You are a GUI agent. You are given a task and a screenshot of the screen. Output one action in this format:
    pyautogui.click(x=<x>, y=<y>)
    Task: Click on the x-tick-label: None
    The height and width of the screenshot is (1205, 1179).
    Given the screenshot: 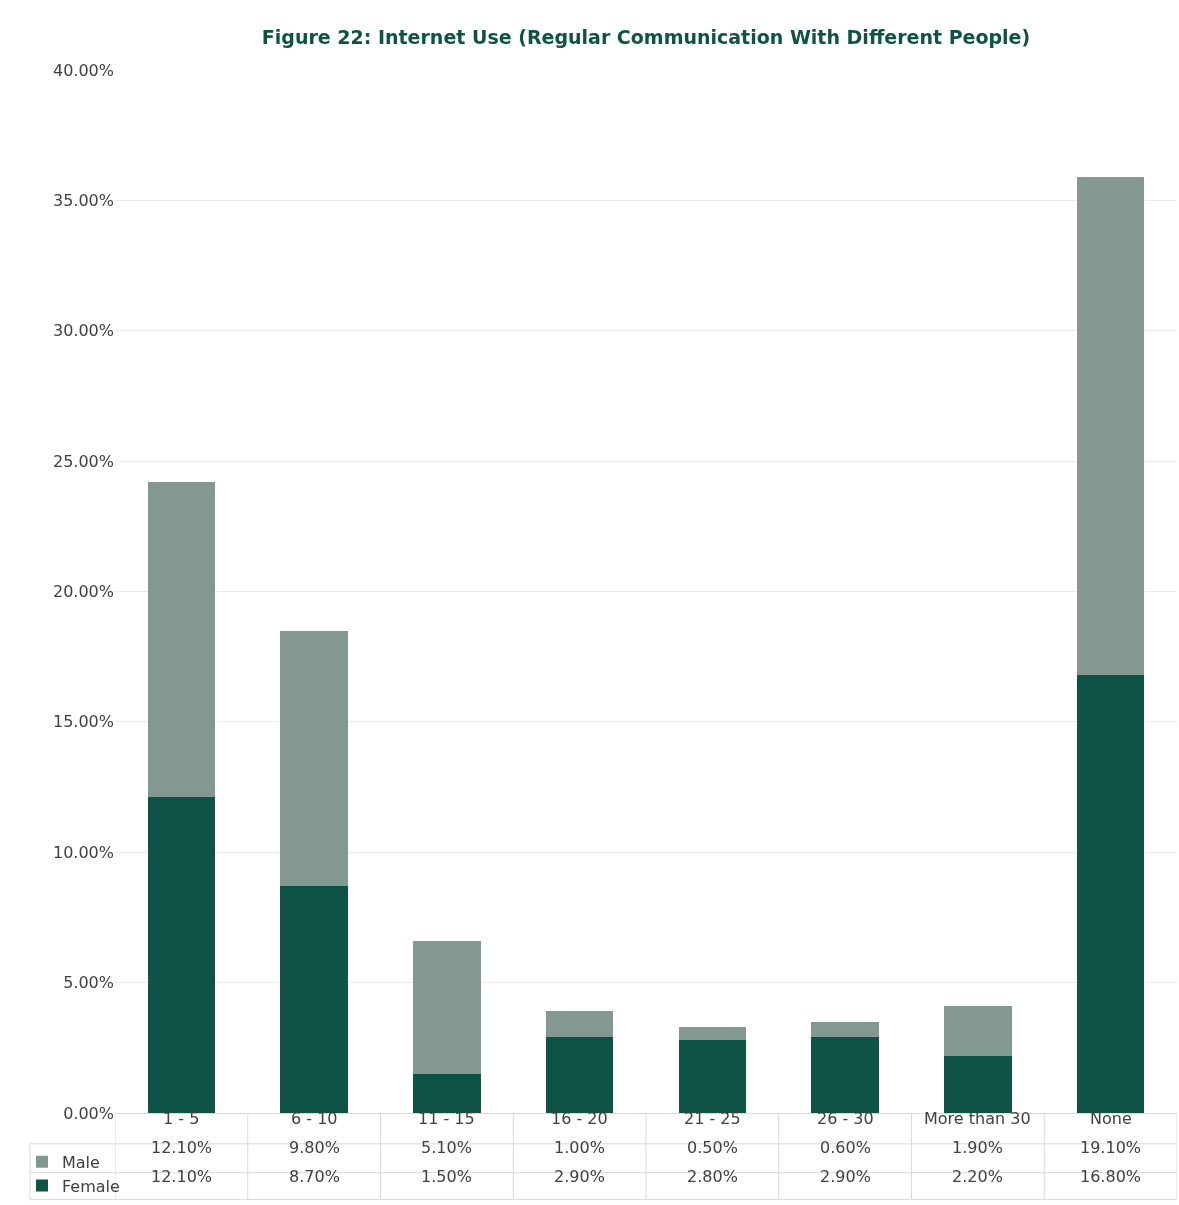 What is the action you would take?
    pyautogui.click(x=1111, y=1118)
    